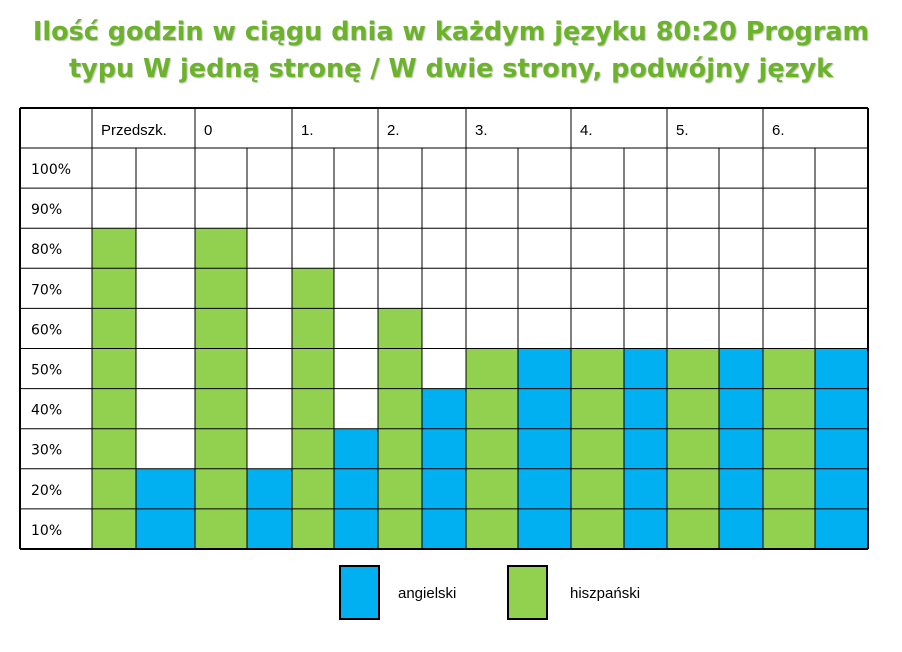 This screenshot has height=652, width=902. Describe the element at coordinates (605, 593) in the screenshot. I see `legend-label-1: hiszpański` at that location.